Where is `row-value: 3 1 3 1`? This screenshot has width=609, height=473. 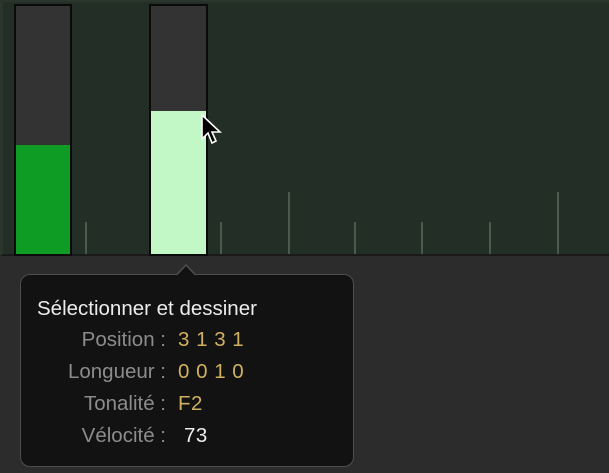
row-value: 3 1 3 1 is located at coordinates (211, 339).